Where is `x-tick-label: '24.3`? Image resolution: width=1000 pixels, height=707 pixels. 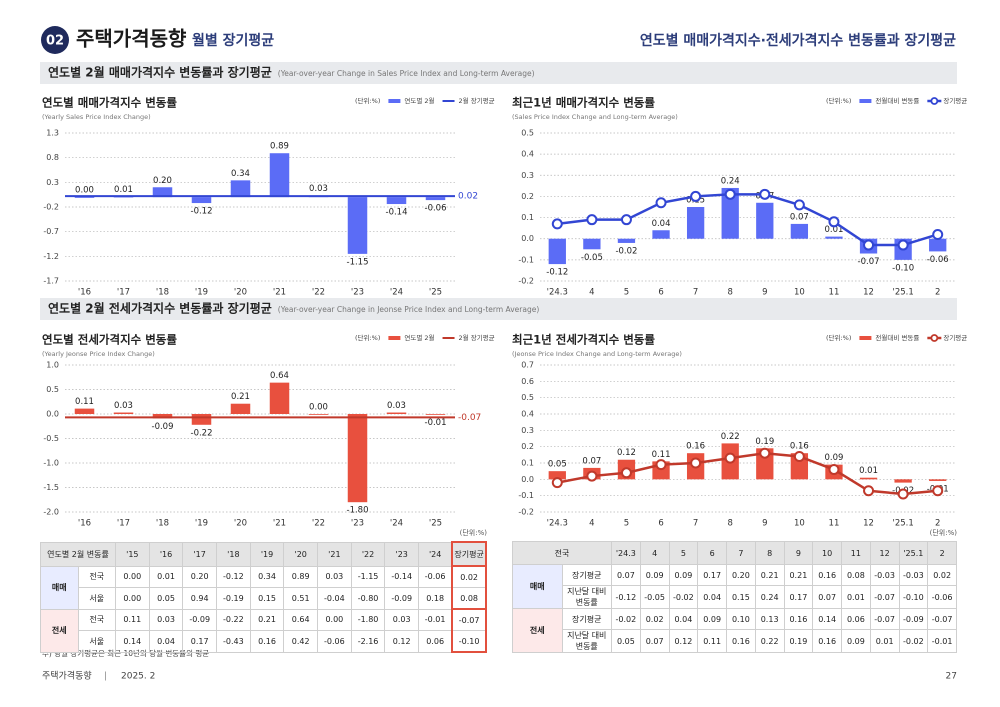
x-tick-label: '24.3 is located at coordinates (557, 524).